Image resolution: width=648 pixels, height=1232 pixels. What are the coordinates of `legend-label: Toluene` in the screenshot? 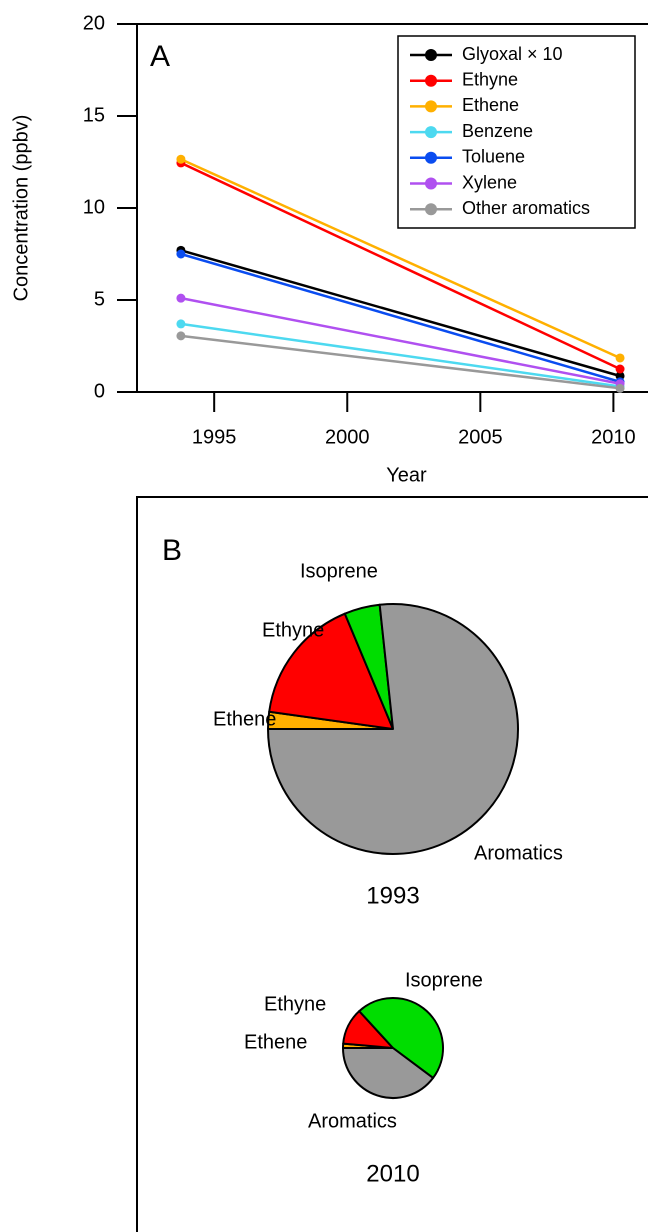 It's located at (493, 157).